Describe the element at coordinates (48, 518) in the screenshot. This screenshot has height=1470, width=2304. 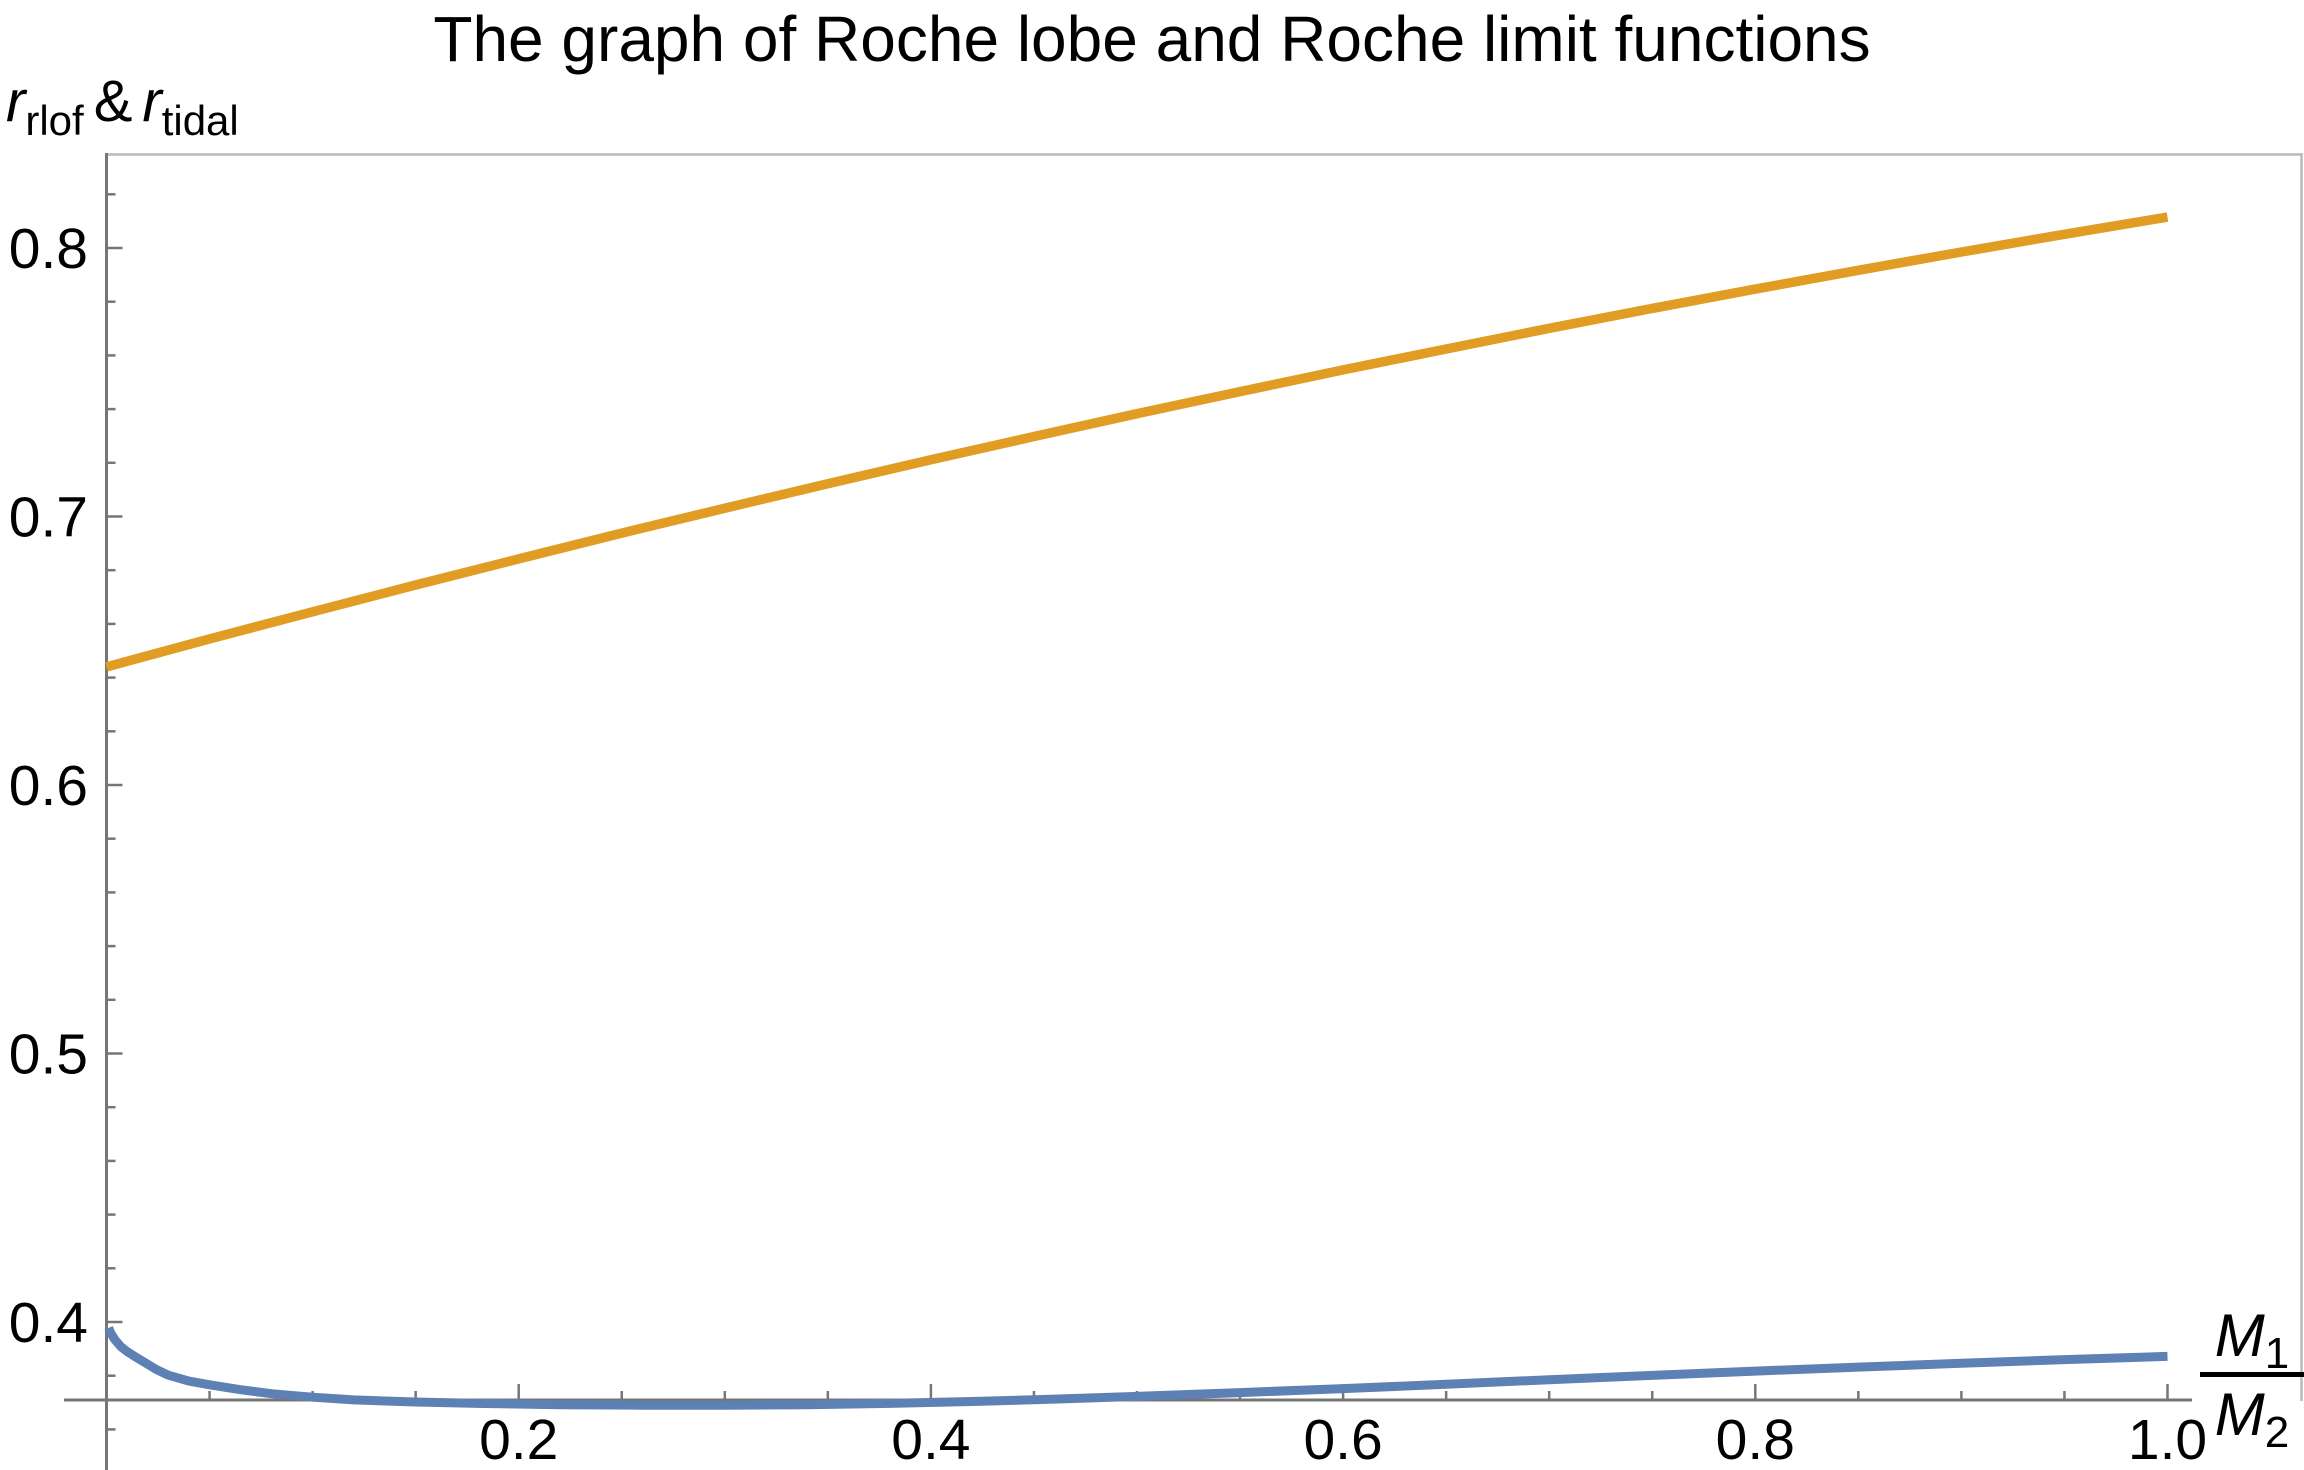
I see `y-tick-label: 0.7` at that location.